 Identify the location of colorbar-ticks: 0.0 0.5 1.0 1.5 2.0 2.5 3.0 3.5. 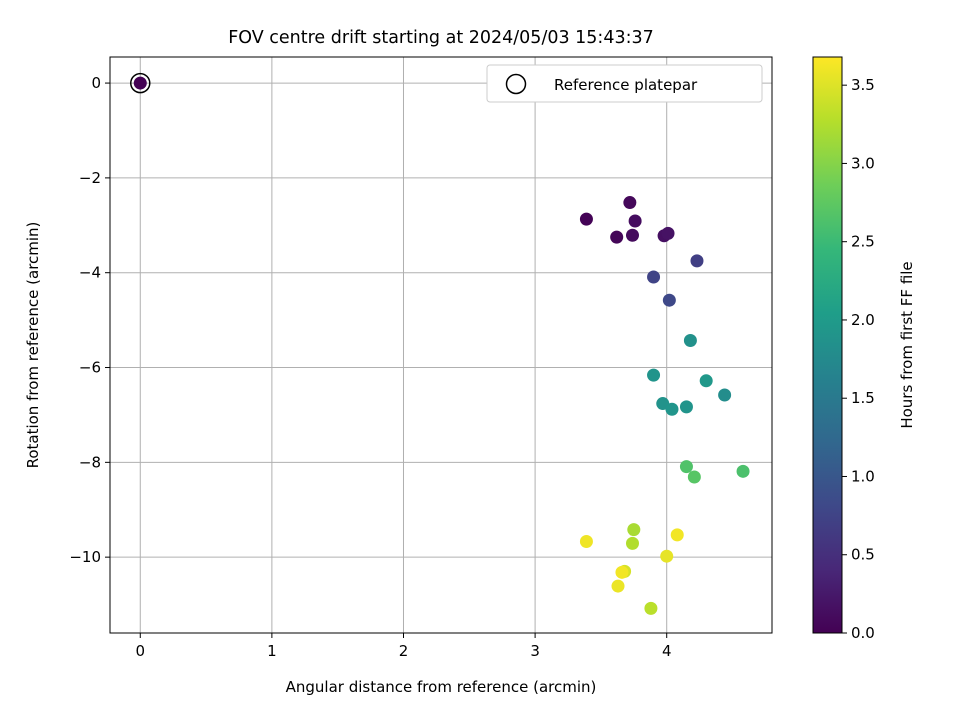
(858, 359).